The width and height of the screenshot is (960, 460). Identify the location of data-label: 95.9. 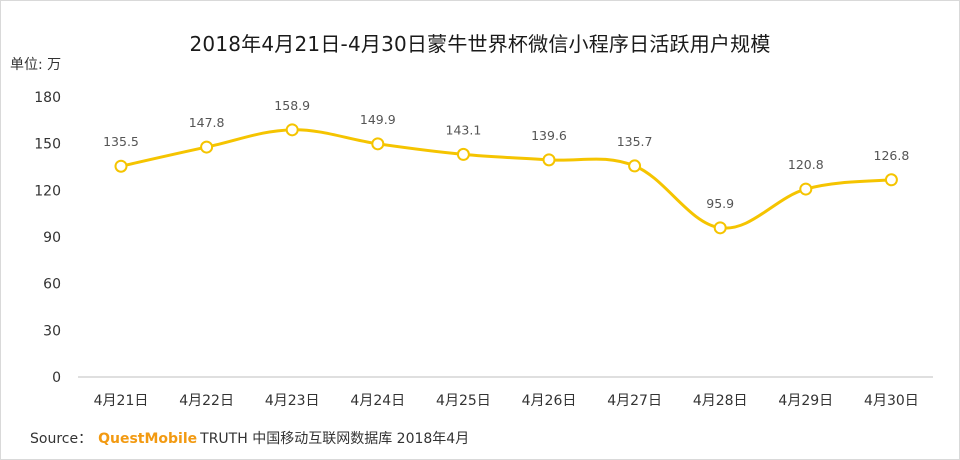
(720, 203).